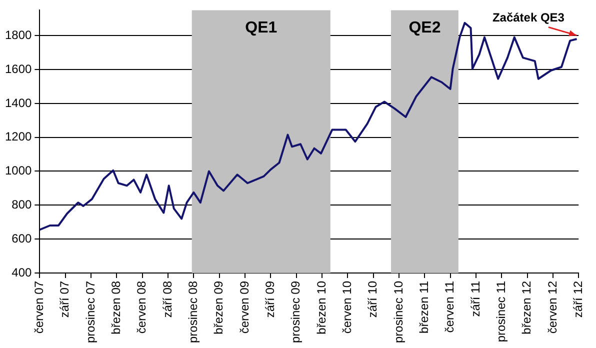 The height and width of the screenshot is (348, 596). What do you see at coordinates (424, 28) in the screenshot?
I see `band-label: QE2` at bounding box center [424, 28].